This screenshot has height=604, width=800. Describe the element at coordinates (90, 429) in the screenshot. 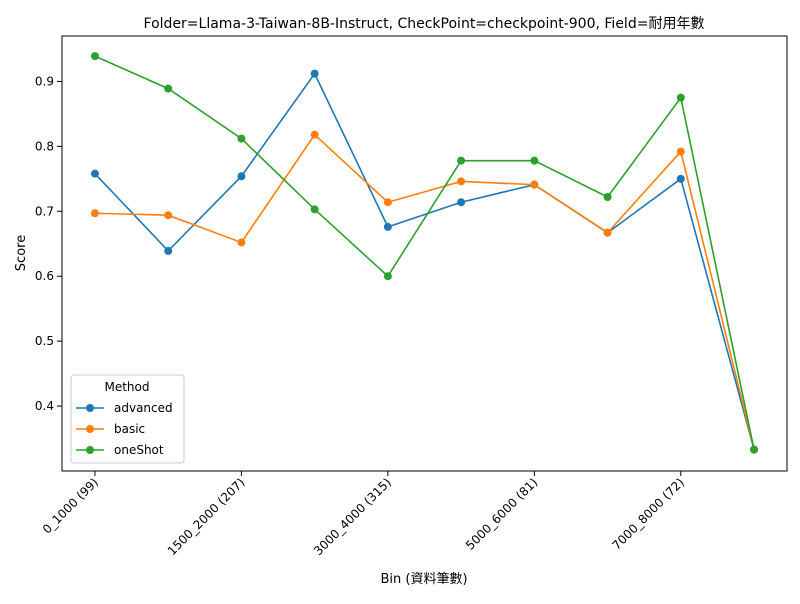

I see `legend-marker-basic` at that location.